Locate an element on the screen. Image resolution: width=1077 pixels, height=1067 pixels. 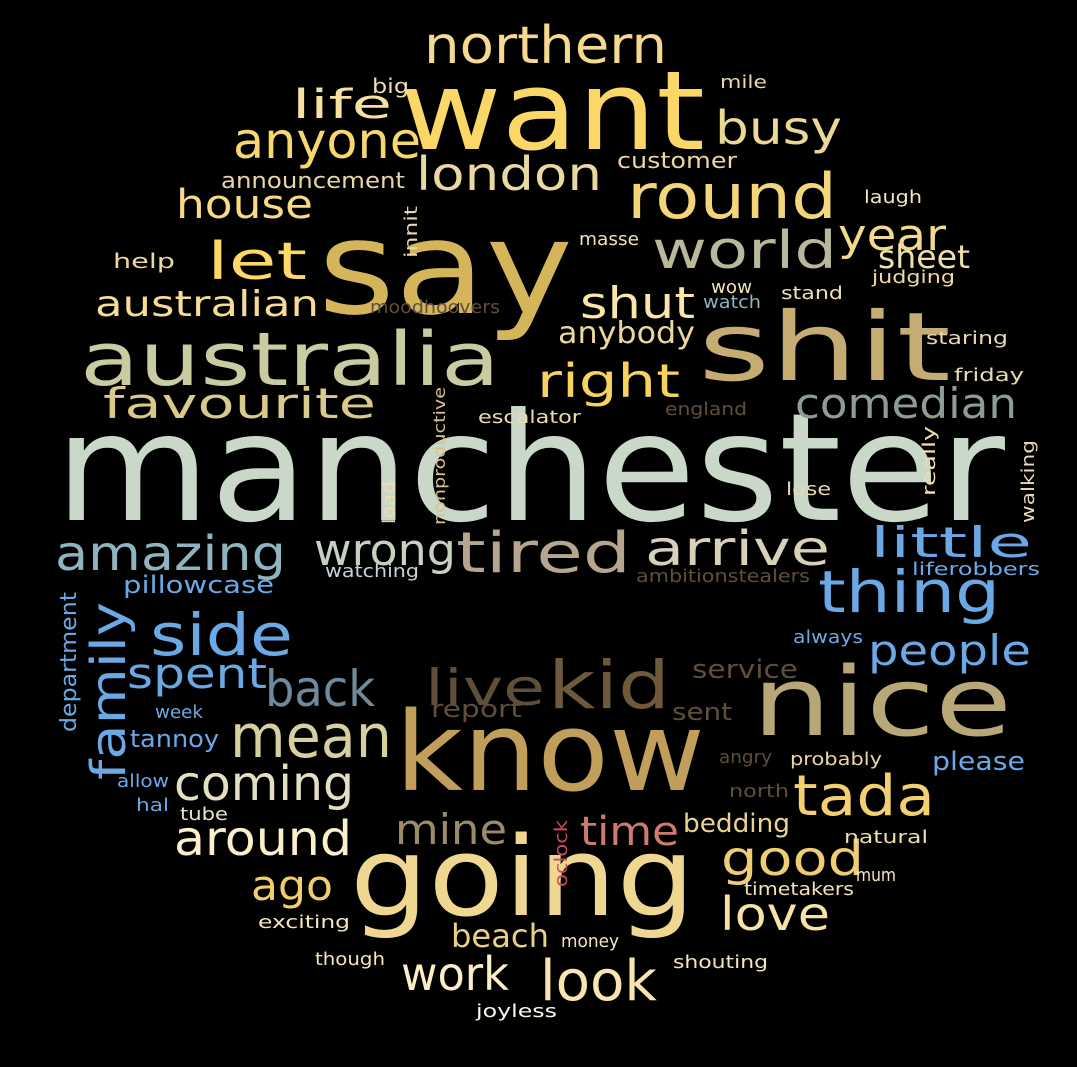
word-let: let is located at coordinates (257, 262).